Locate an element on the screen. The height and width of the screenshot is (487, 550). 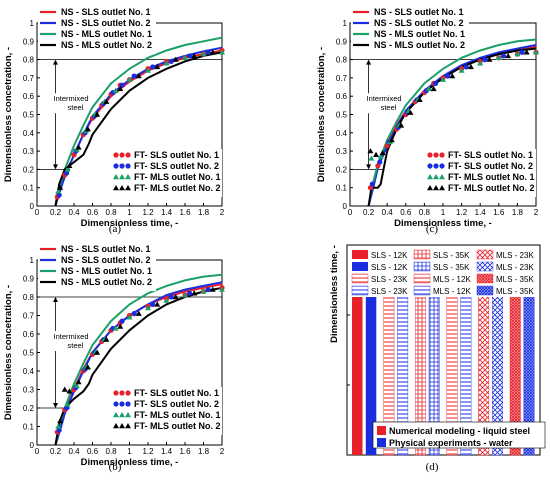
legend-label: FT- MLS outlet No. 2 is located at coordinates (491, 188).